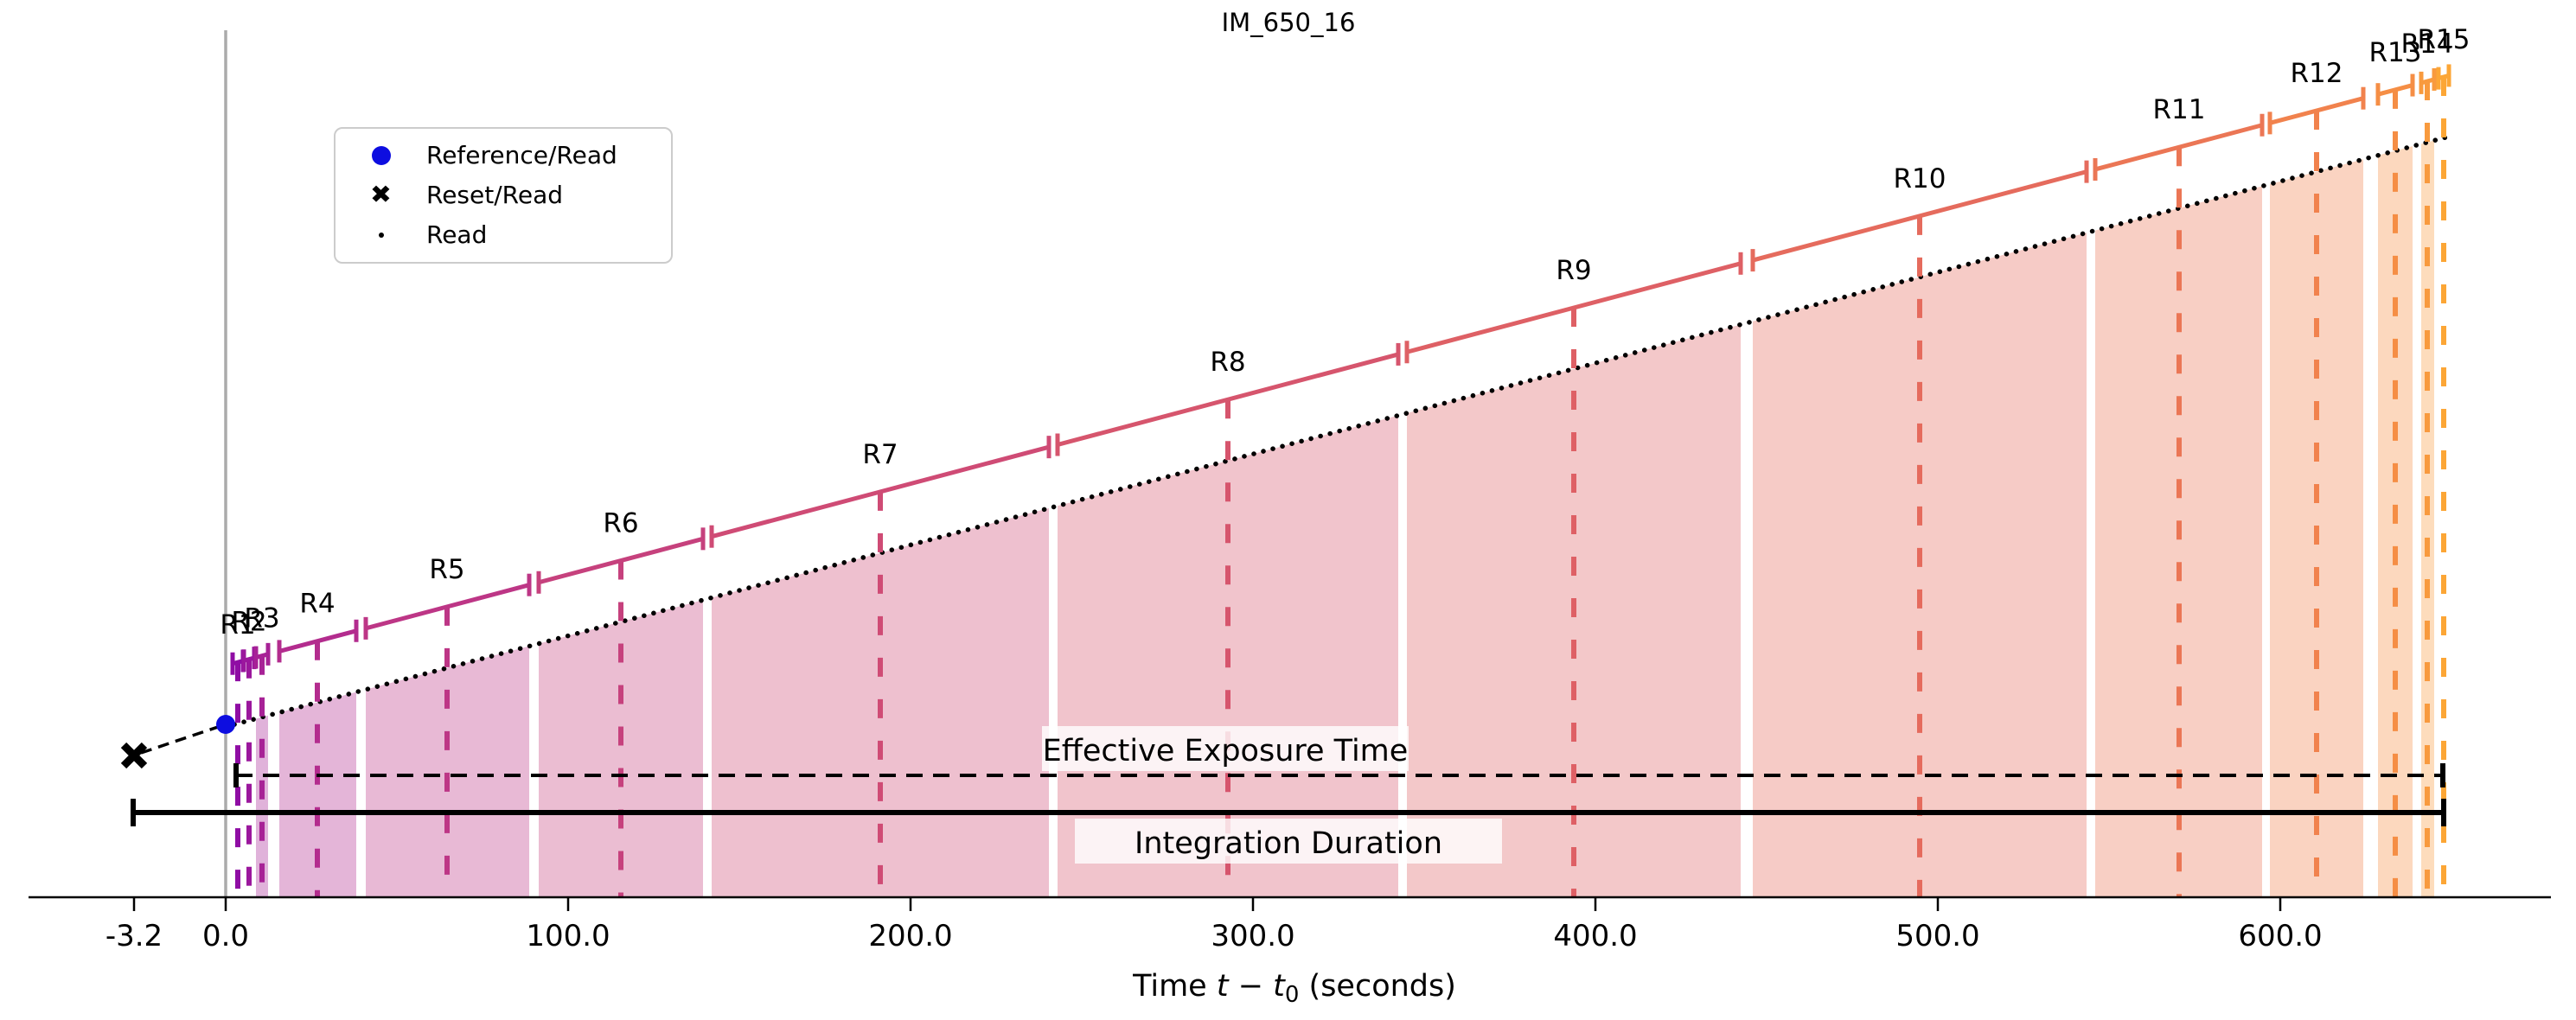 This screenshot has width=2576, height=1020. I want to click on x-axis-tick-label: 200.0, so click(910, 936).